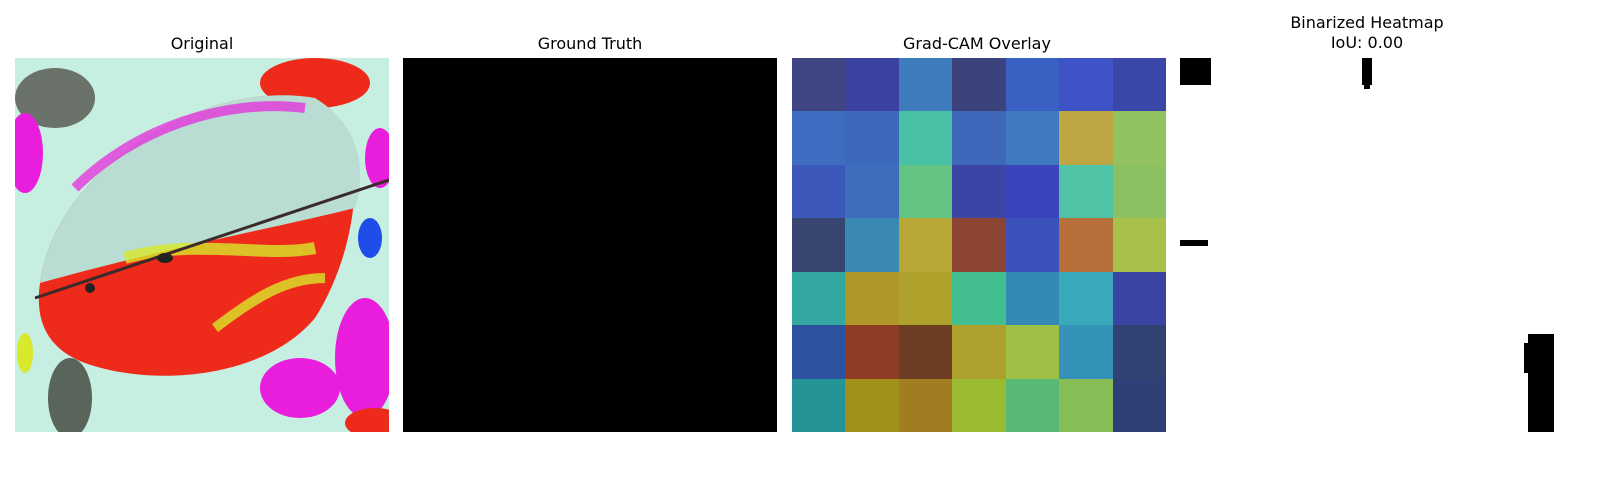  What do you see at coordinates (202, 43) in the screenshot?
I see `original-title: Original` at bounding box center [202, 43].